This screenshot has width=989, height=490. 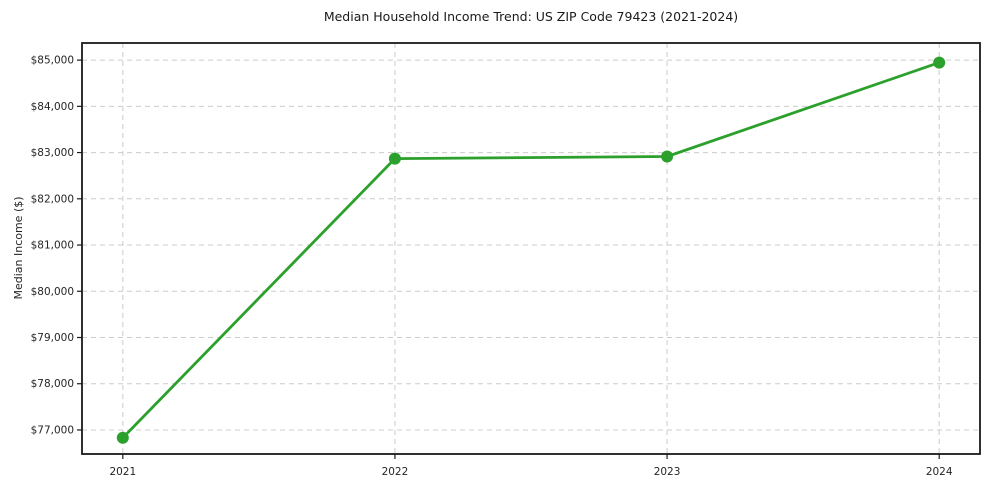 I want to click on x-tick-label: 2021, so click(x=122, y=472).